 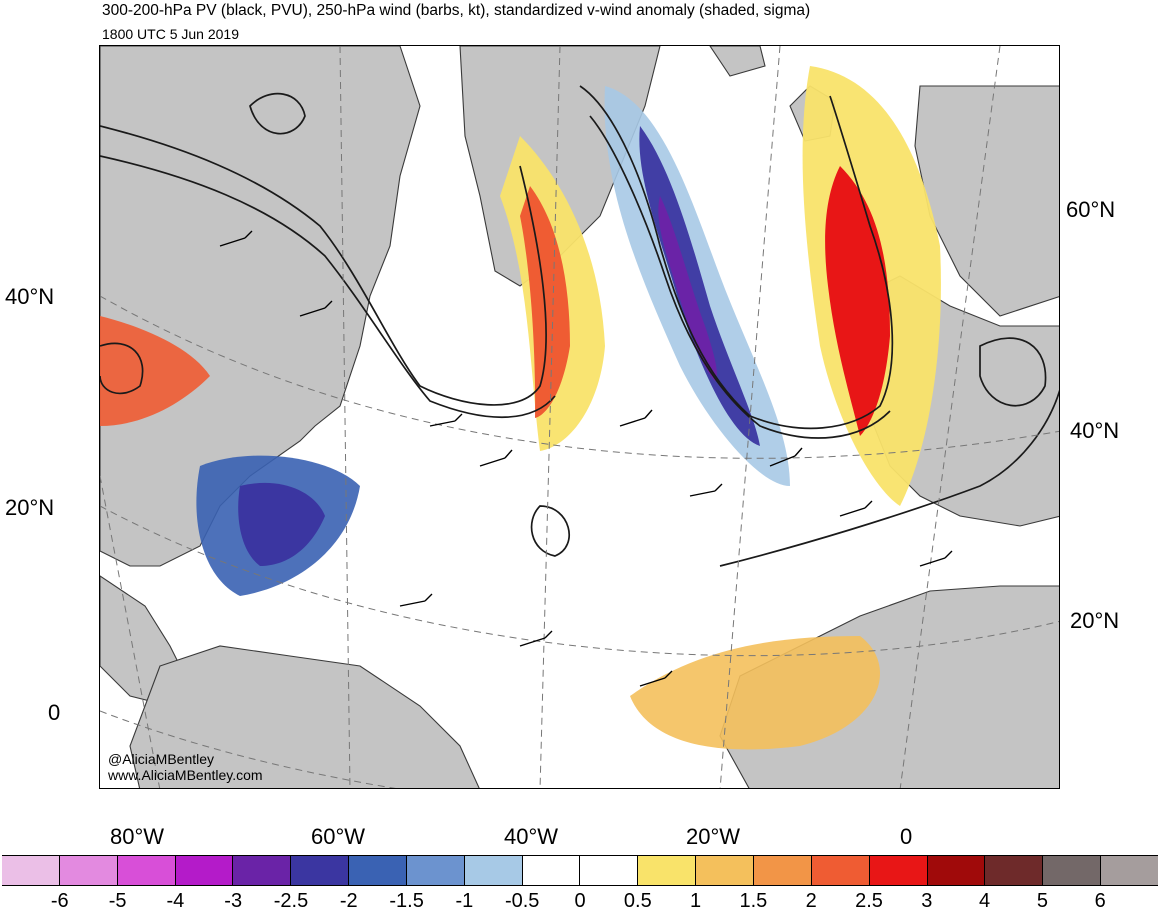 I want to click on lat-label-right: 20°N, so click(x=1095, y=620).